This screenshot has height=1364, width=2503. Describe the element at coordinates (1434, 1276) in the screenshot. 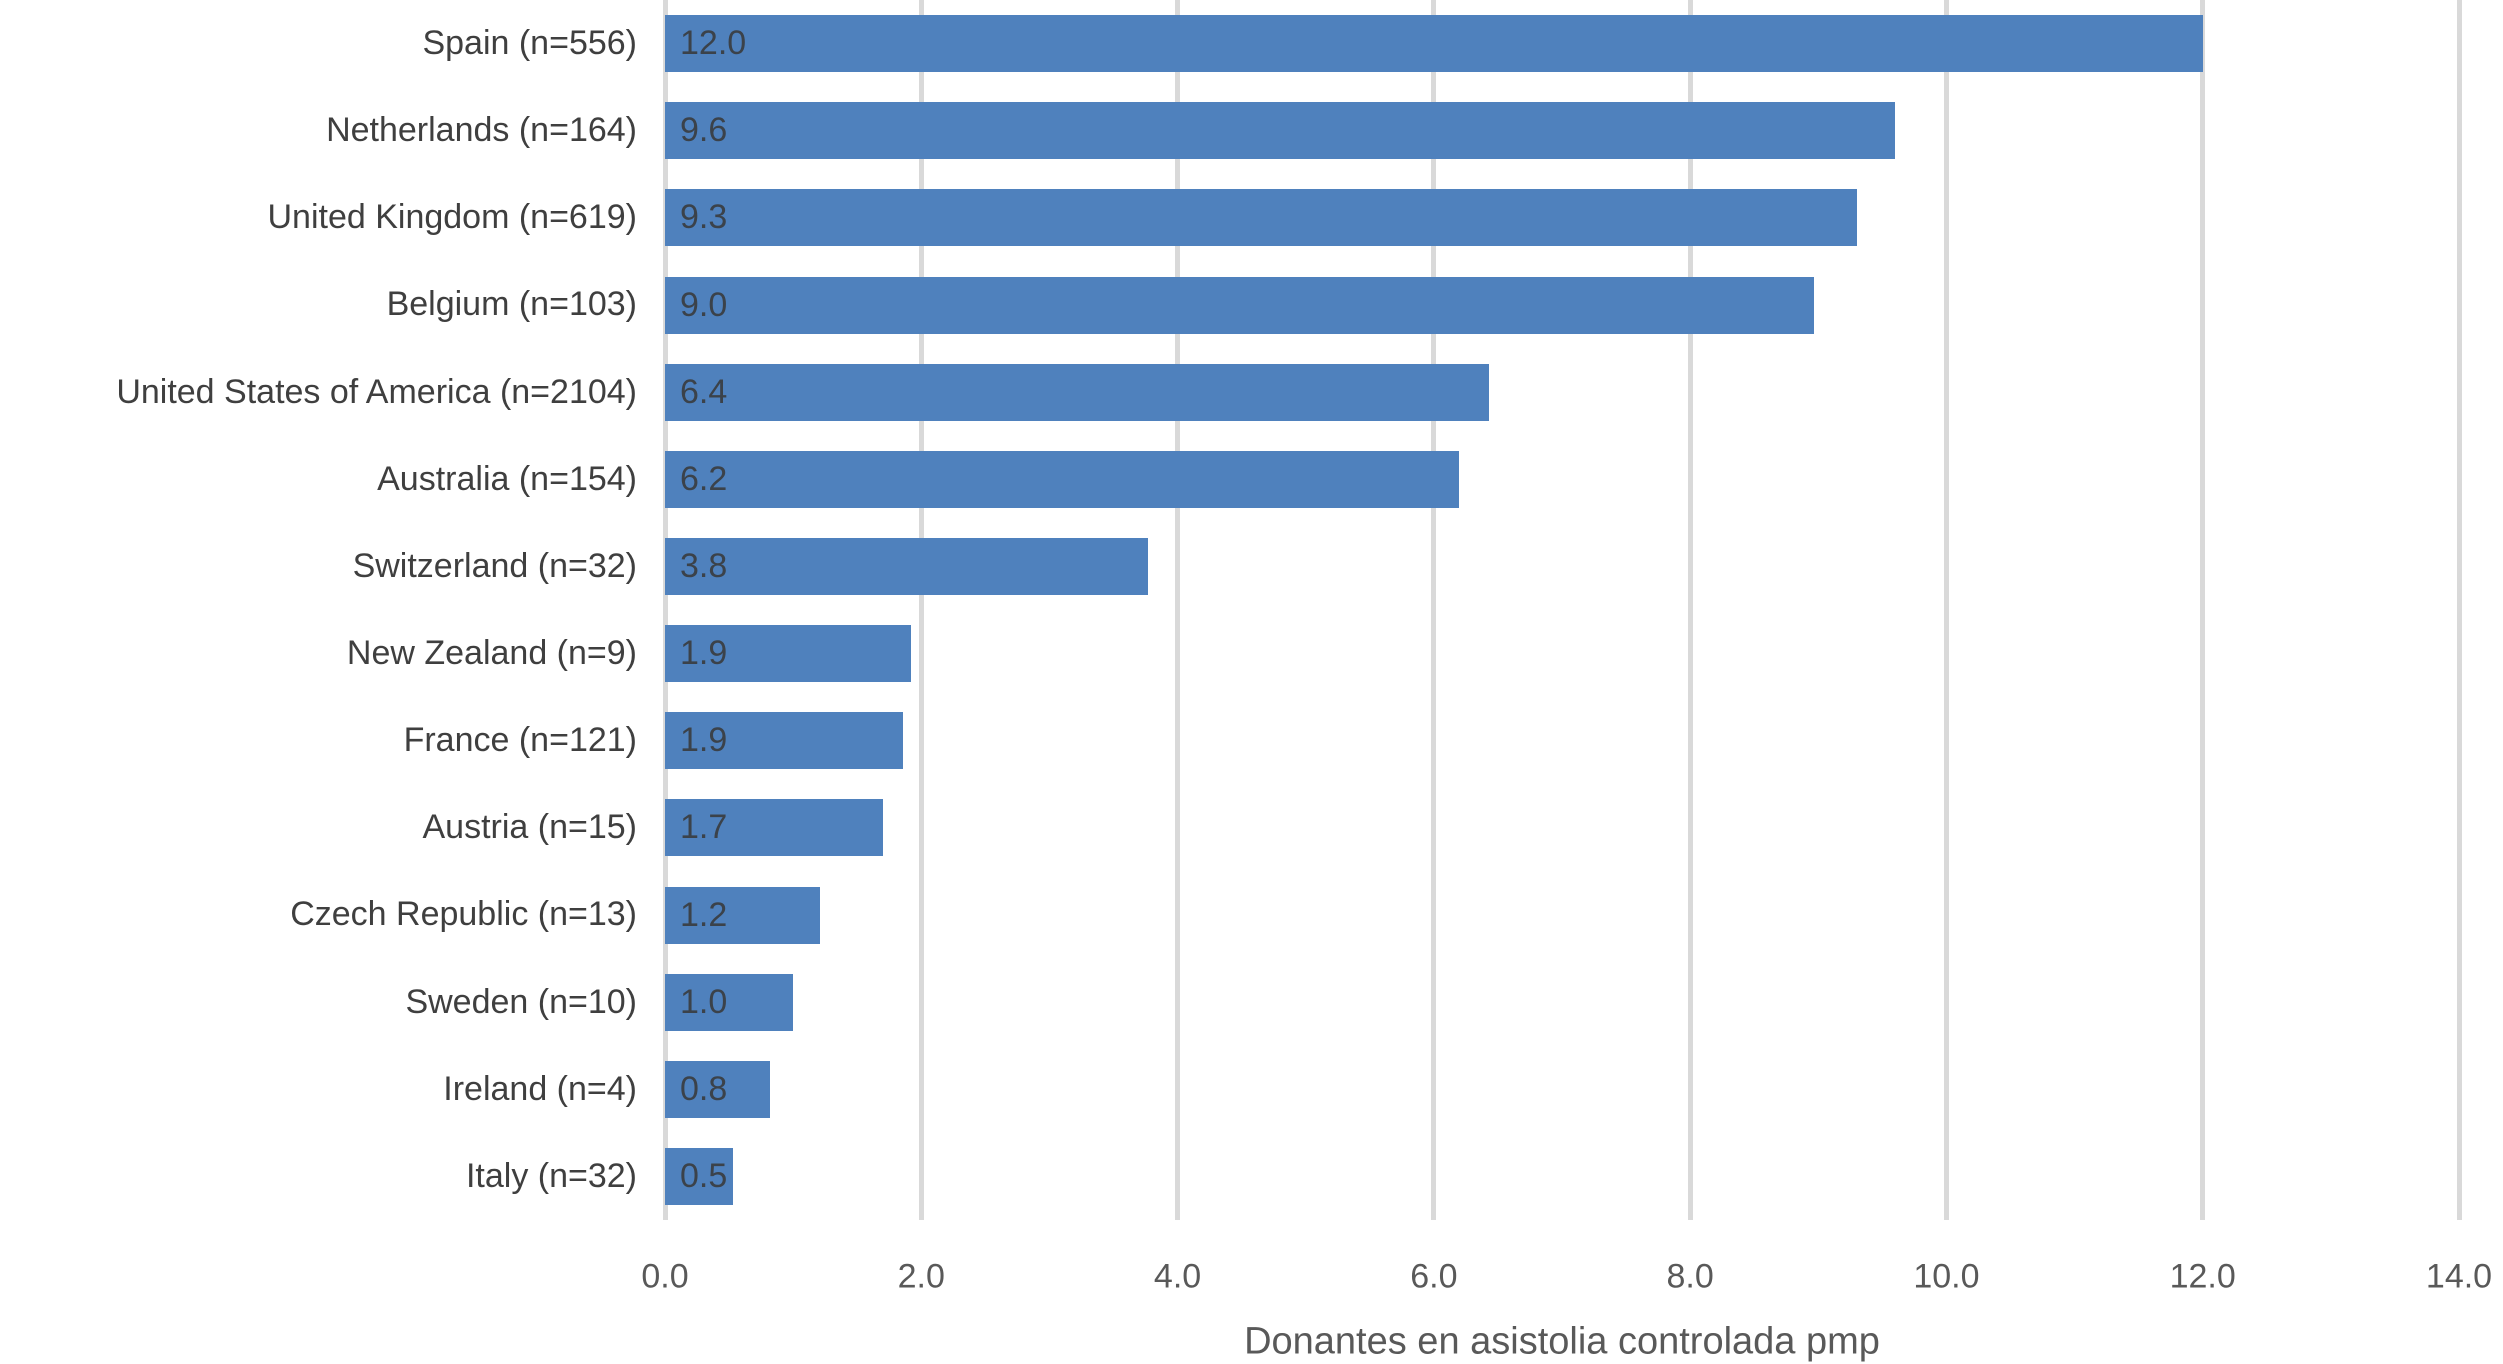

I see `x-tick-label: 6.0` at that location.